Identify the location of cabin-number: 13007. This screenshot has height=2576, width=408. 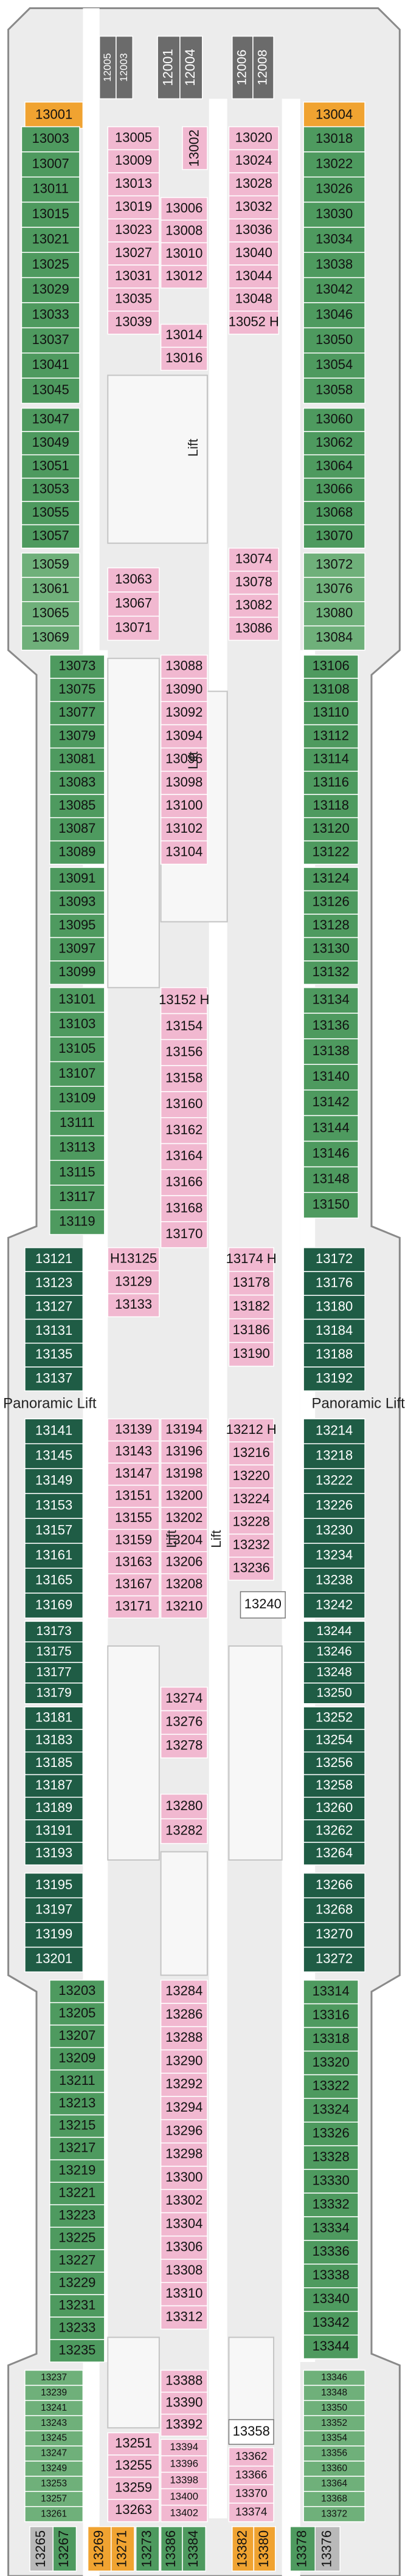
(50, 163).